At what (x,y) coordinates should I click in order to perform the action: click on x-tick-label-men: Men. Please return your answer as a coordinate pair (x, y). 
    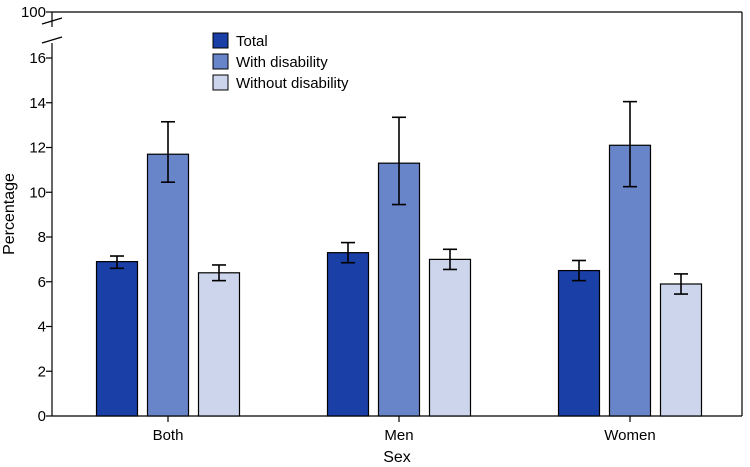
    Looking at the image, I should click on (398, 435).